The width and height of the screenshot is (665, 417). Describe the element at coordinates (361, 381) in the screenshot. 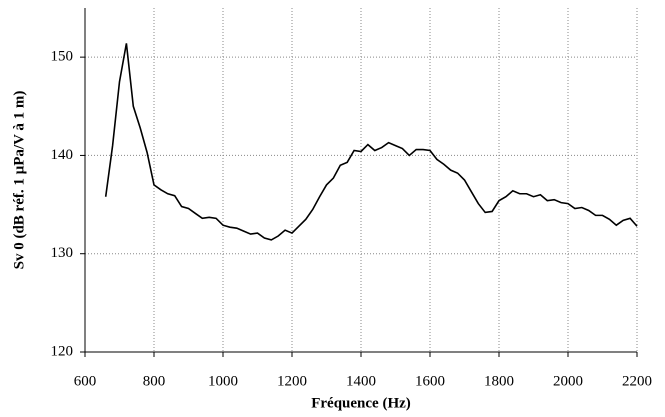

I see `x-tick-label: 1400` at that location.